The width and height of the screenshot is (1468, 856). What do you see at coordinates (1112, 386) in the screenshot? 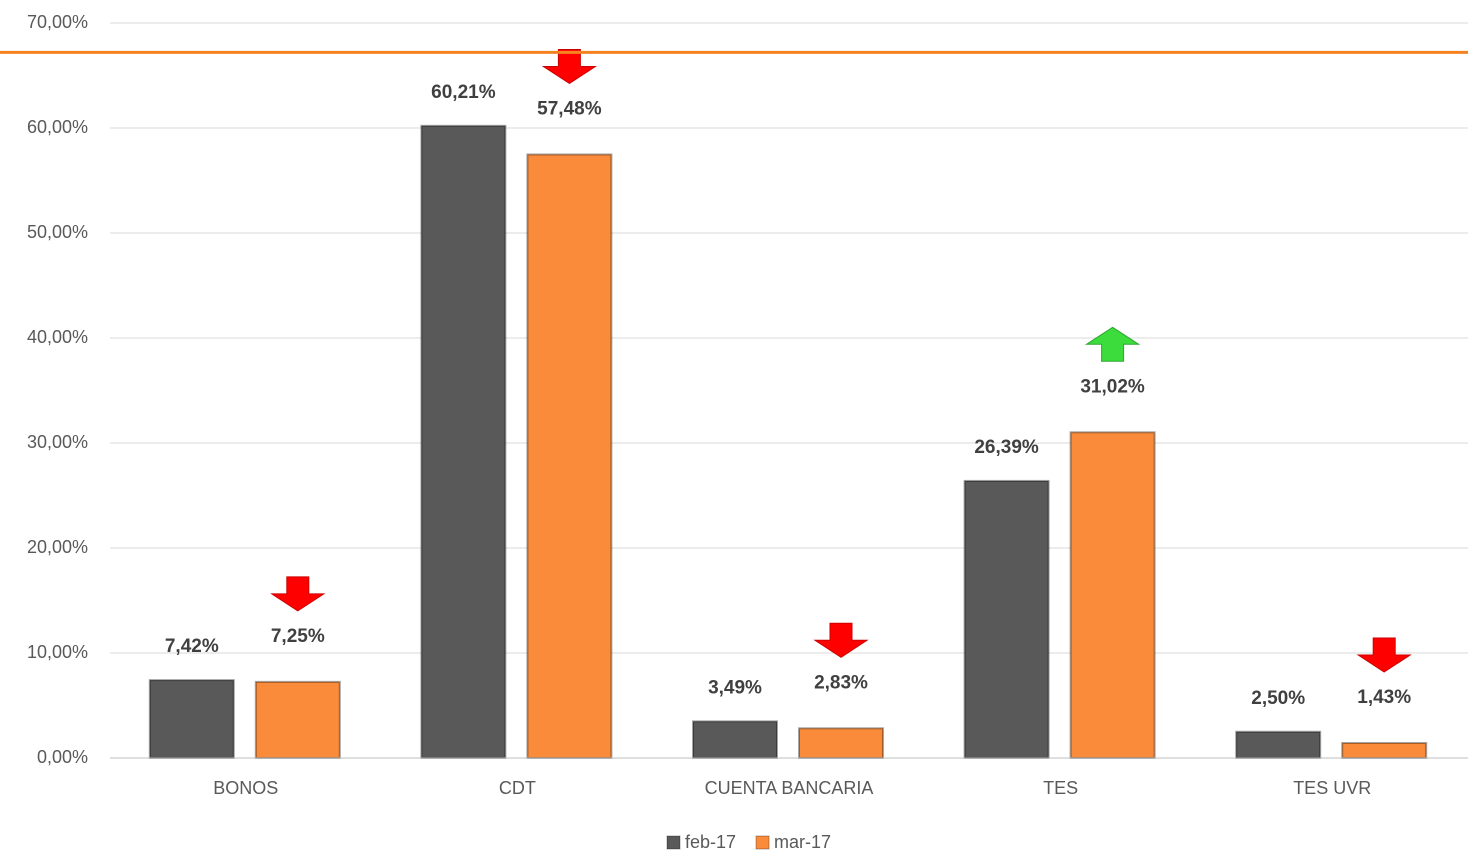
I see `value-label: 31,02%` at bounding box center [1112, 386].